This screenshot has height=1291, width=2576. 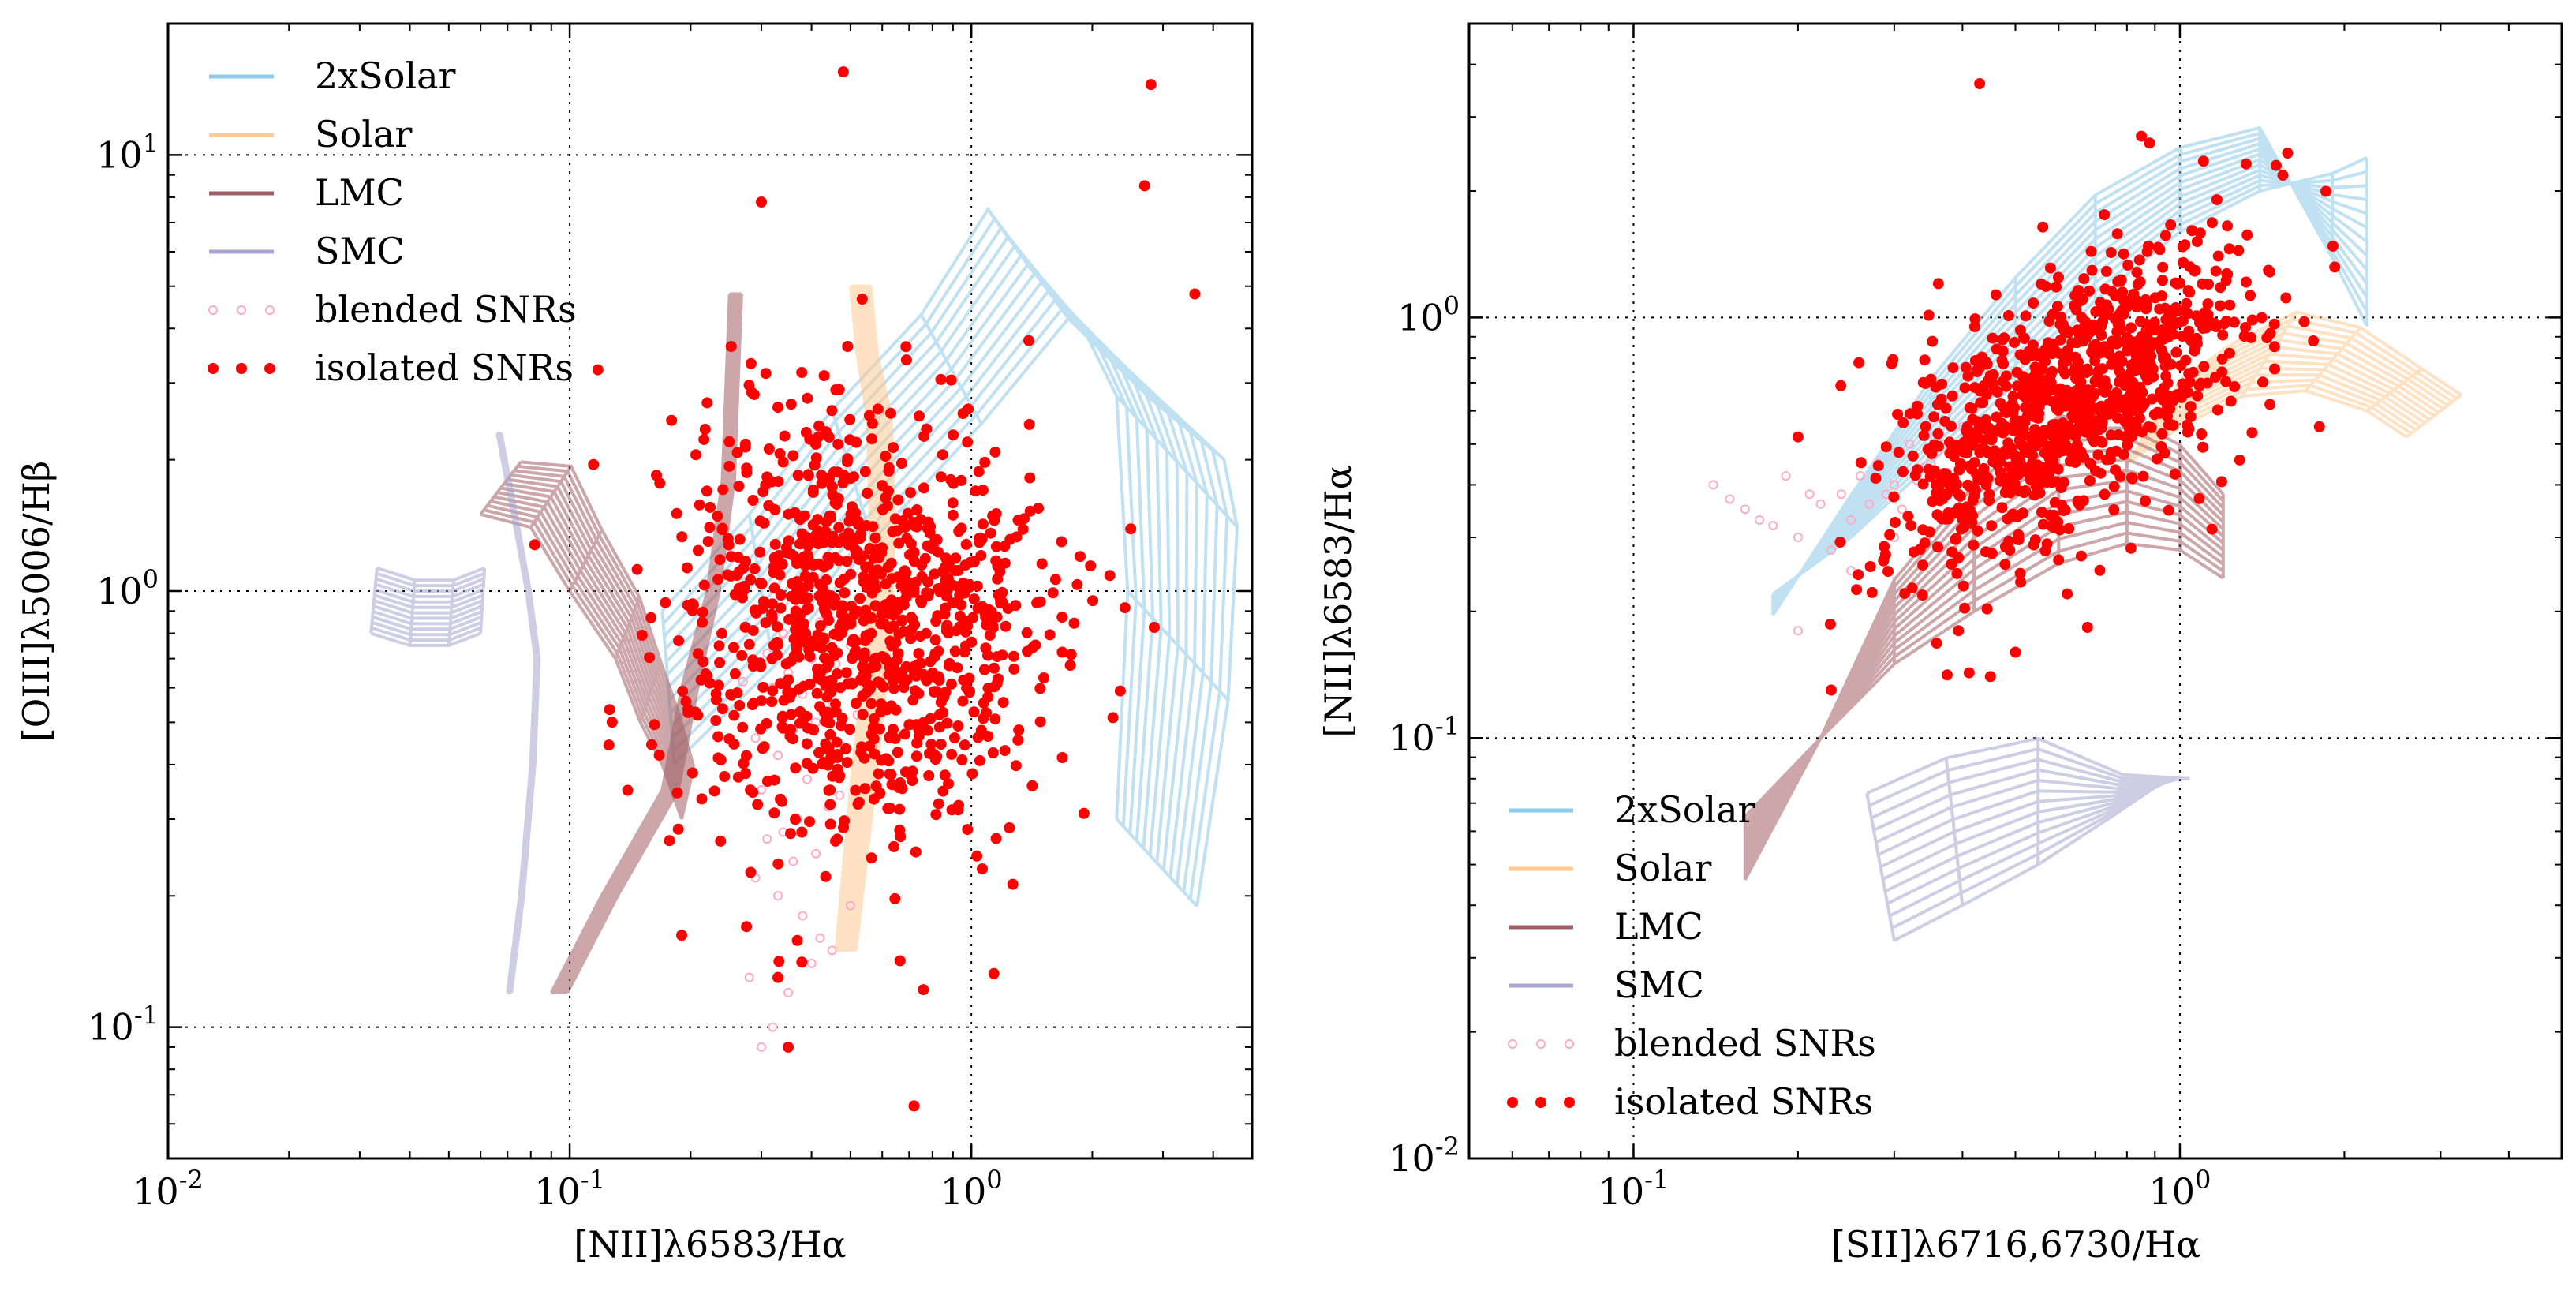 I want to click on right-legend-label: isolated SNRs, so click(x=1743, y=1101).